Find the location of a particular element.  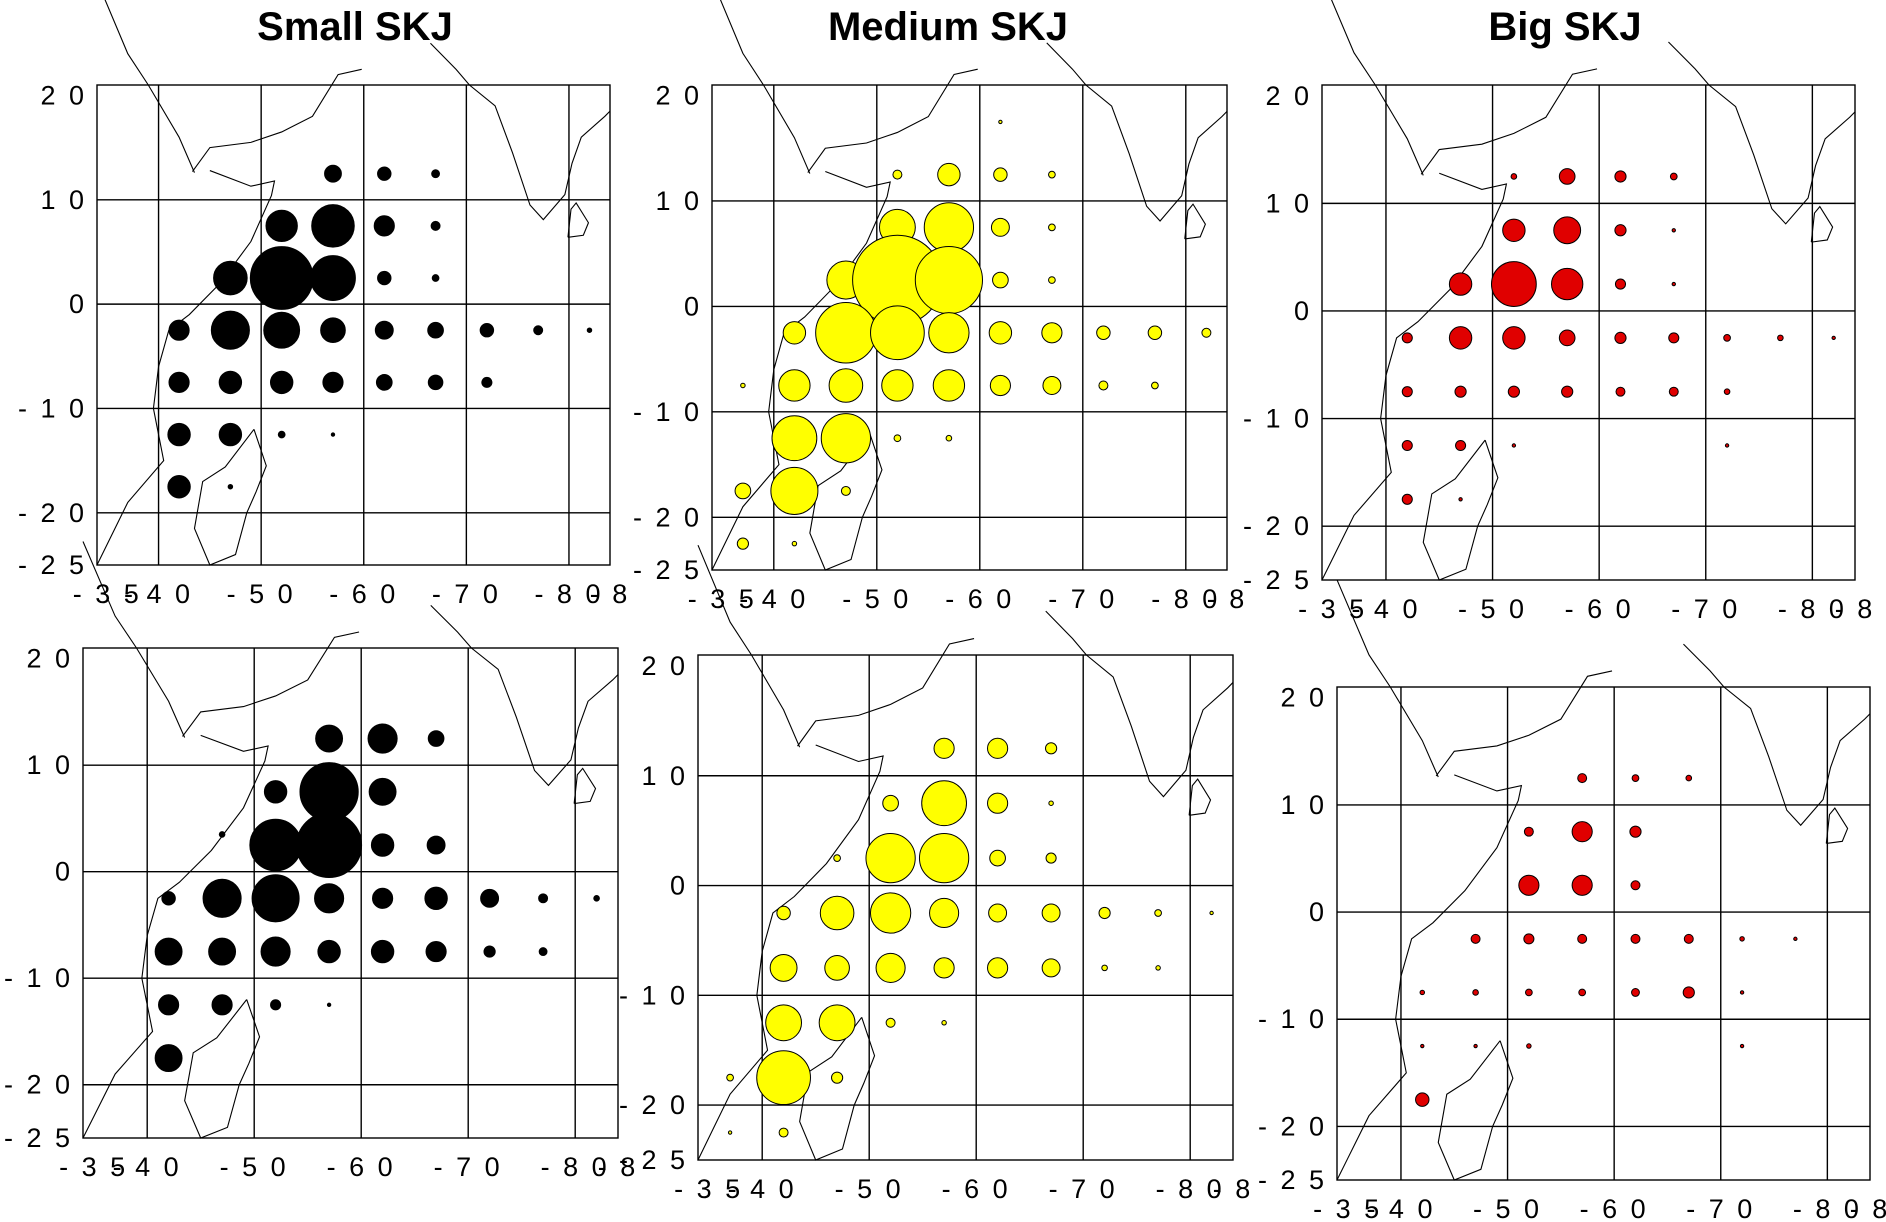

x-tick-label: - 8 is located at coordinates (618, 1167).